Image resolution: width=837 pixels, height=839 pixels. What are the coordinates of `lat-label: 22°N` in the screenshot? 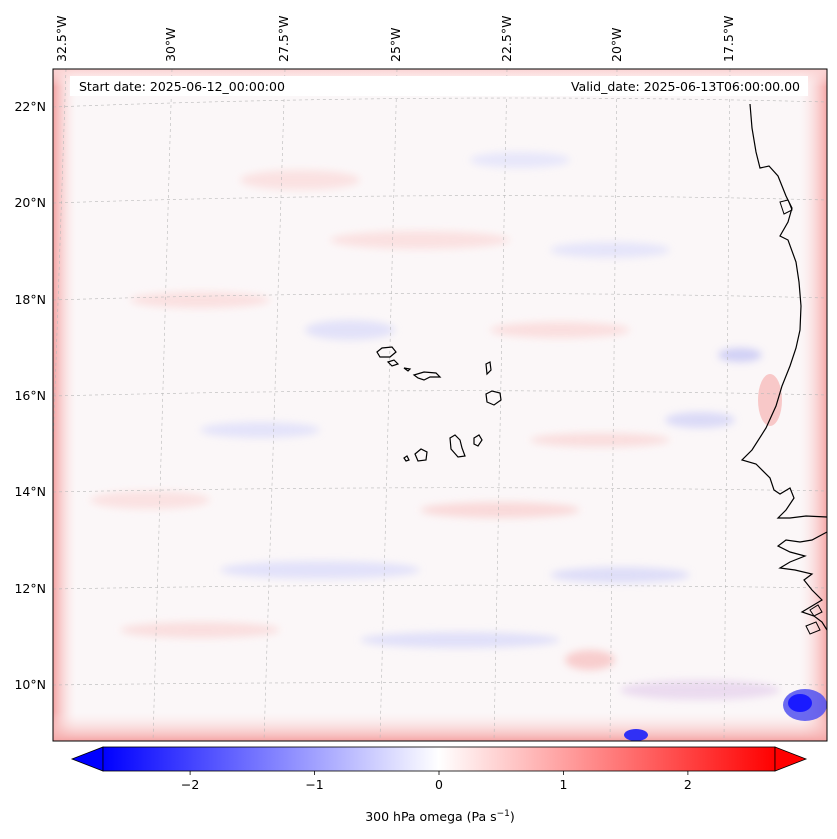 It's located at (30, 106).